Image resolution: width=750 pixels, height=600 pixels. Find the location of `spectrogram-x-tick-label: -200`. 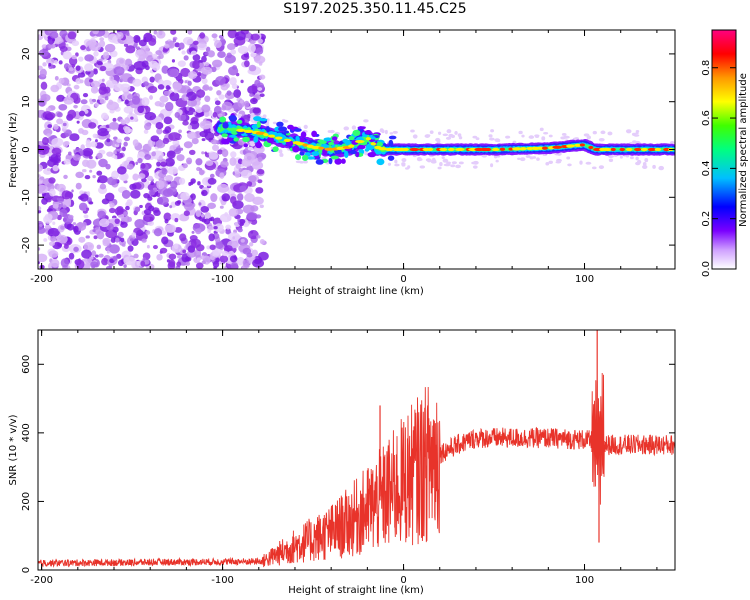

spectrogram-x-tick-label: -200 is located at coordinates (41, 279).